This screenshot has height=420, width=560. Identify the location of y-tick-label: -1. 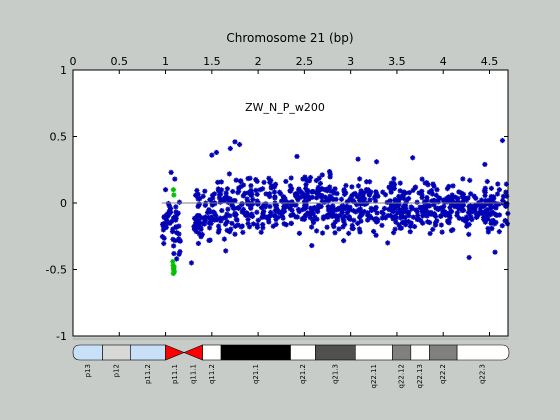
(61, 336).